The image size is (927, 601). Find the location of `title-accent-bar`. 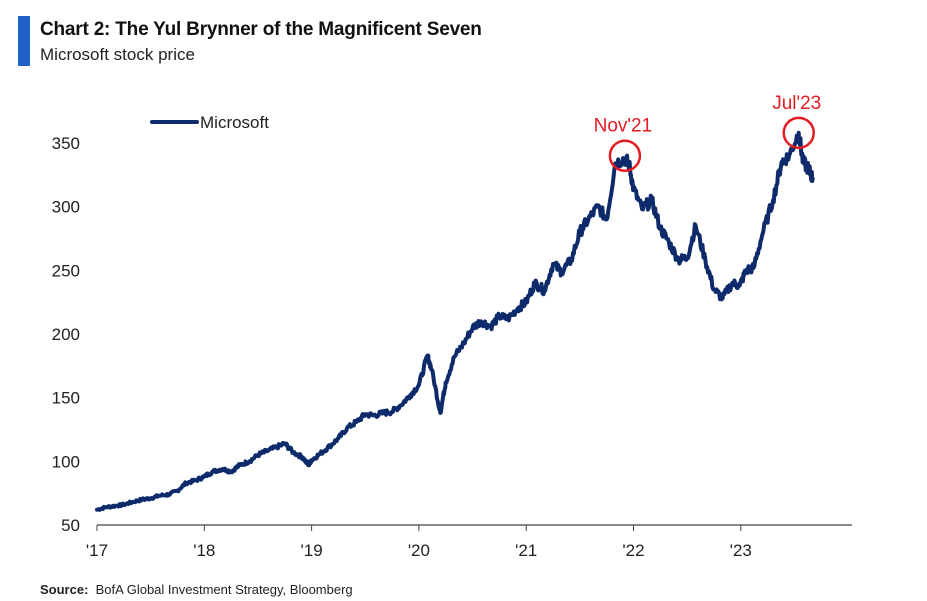

title-accent-bar is located at coordinates (24, 41).